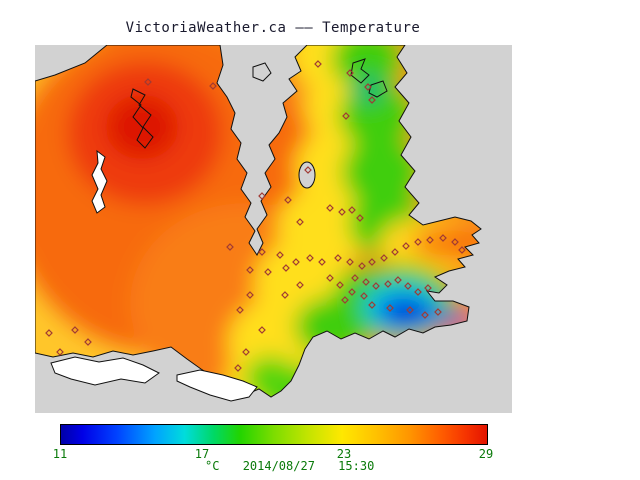 The width and height of the screenshot is (640, 480). What do you see at coordinates (273, 28) in the screenshot?
I see `map-title: VictoriaWeather.ca —— Temperature` at bounding box center [273, 28].